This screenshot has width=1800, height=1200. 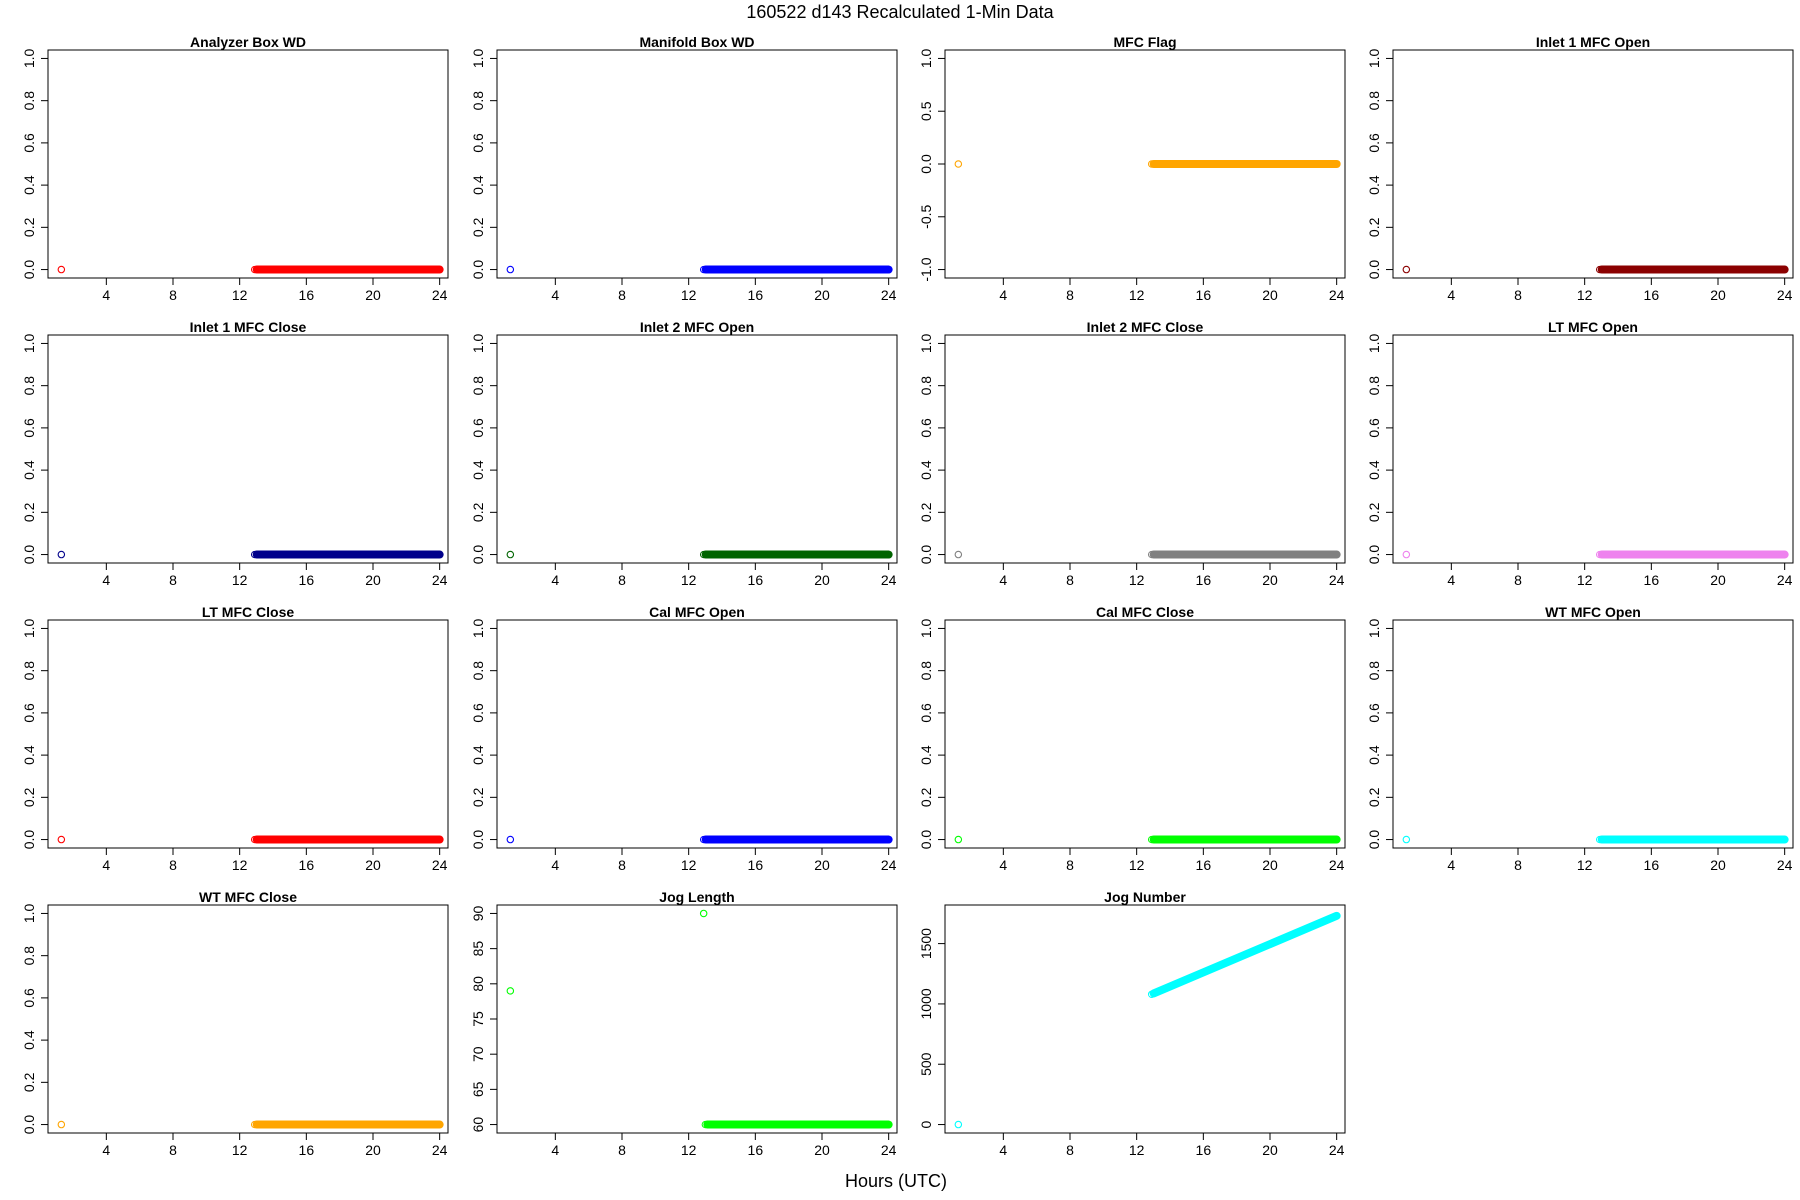 I want to click on y-tick-label: 75, so click(x=478, y=1019).